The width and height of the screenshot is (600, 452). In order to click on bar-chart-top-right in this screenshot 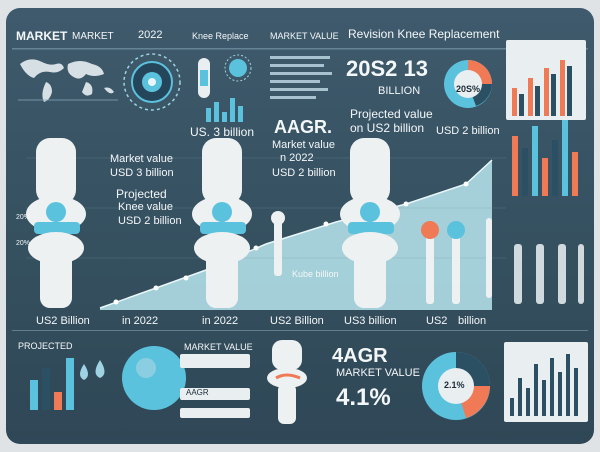, I will do `click(546, 80)`.